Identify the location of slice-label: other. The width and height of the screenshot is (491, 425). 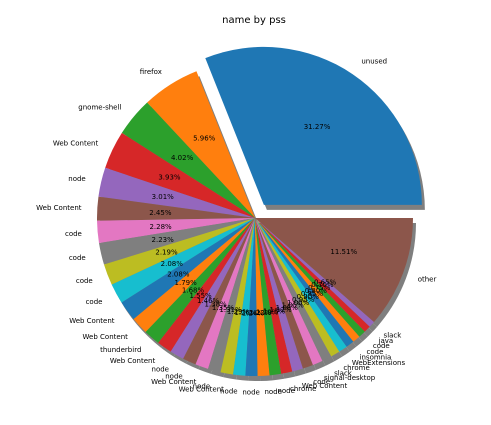
(427, 280).